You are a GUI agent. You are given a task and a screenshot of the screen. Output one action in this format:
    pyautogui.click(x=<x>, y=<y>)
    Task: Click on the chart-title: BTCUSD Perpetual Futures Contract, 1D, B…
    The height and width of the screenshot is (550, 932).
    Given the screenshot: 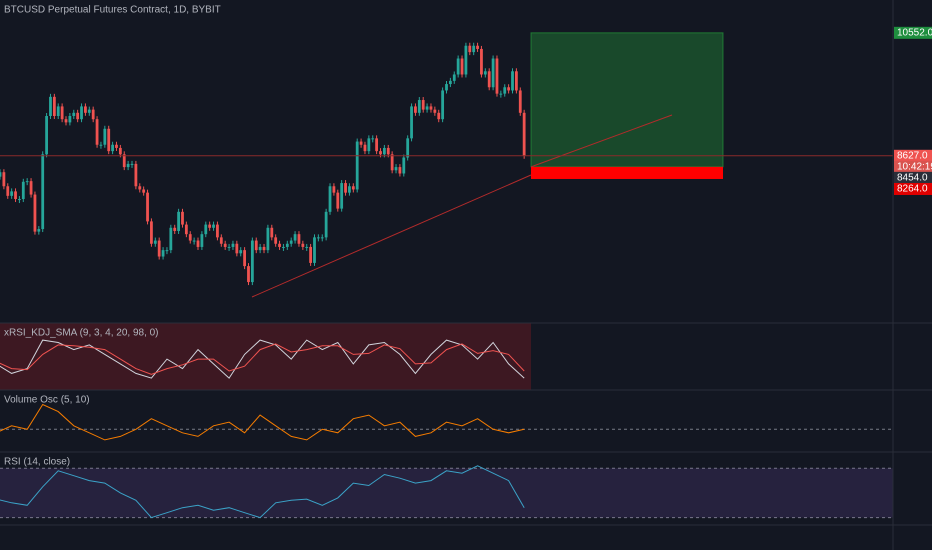 What is the action you would take?
    pyautogui.click(x=112, y=10)
    